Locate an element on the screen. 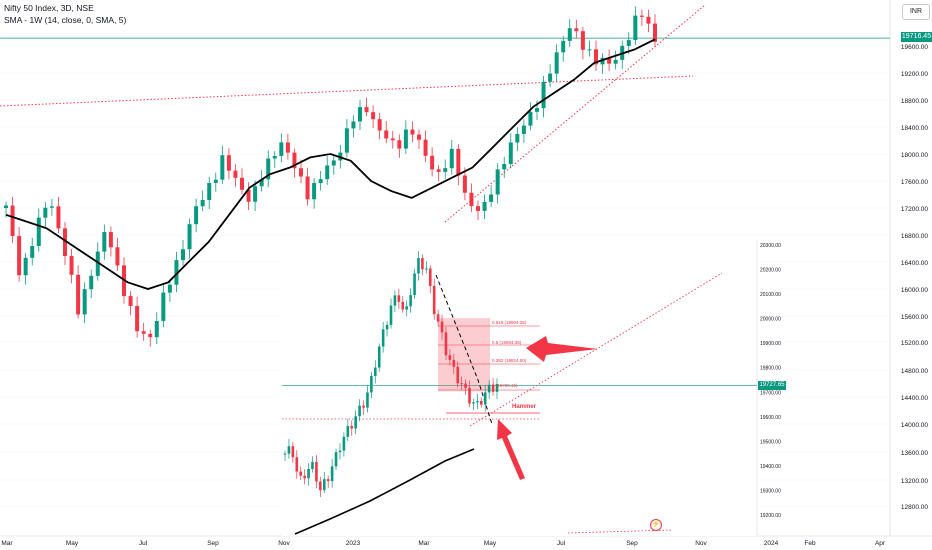  inset-rising-trendline is located at coordinates (596, 349).